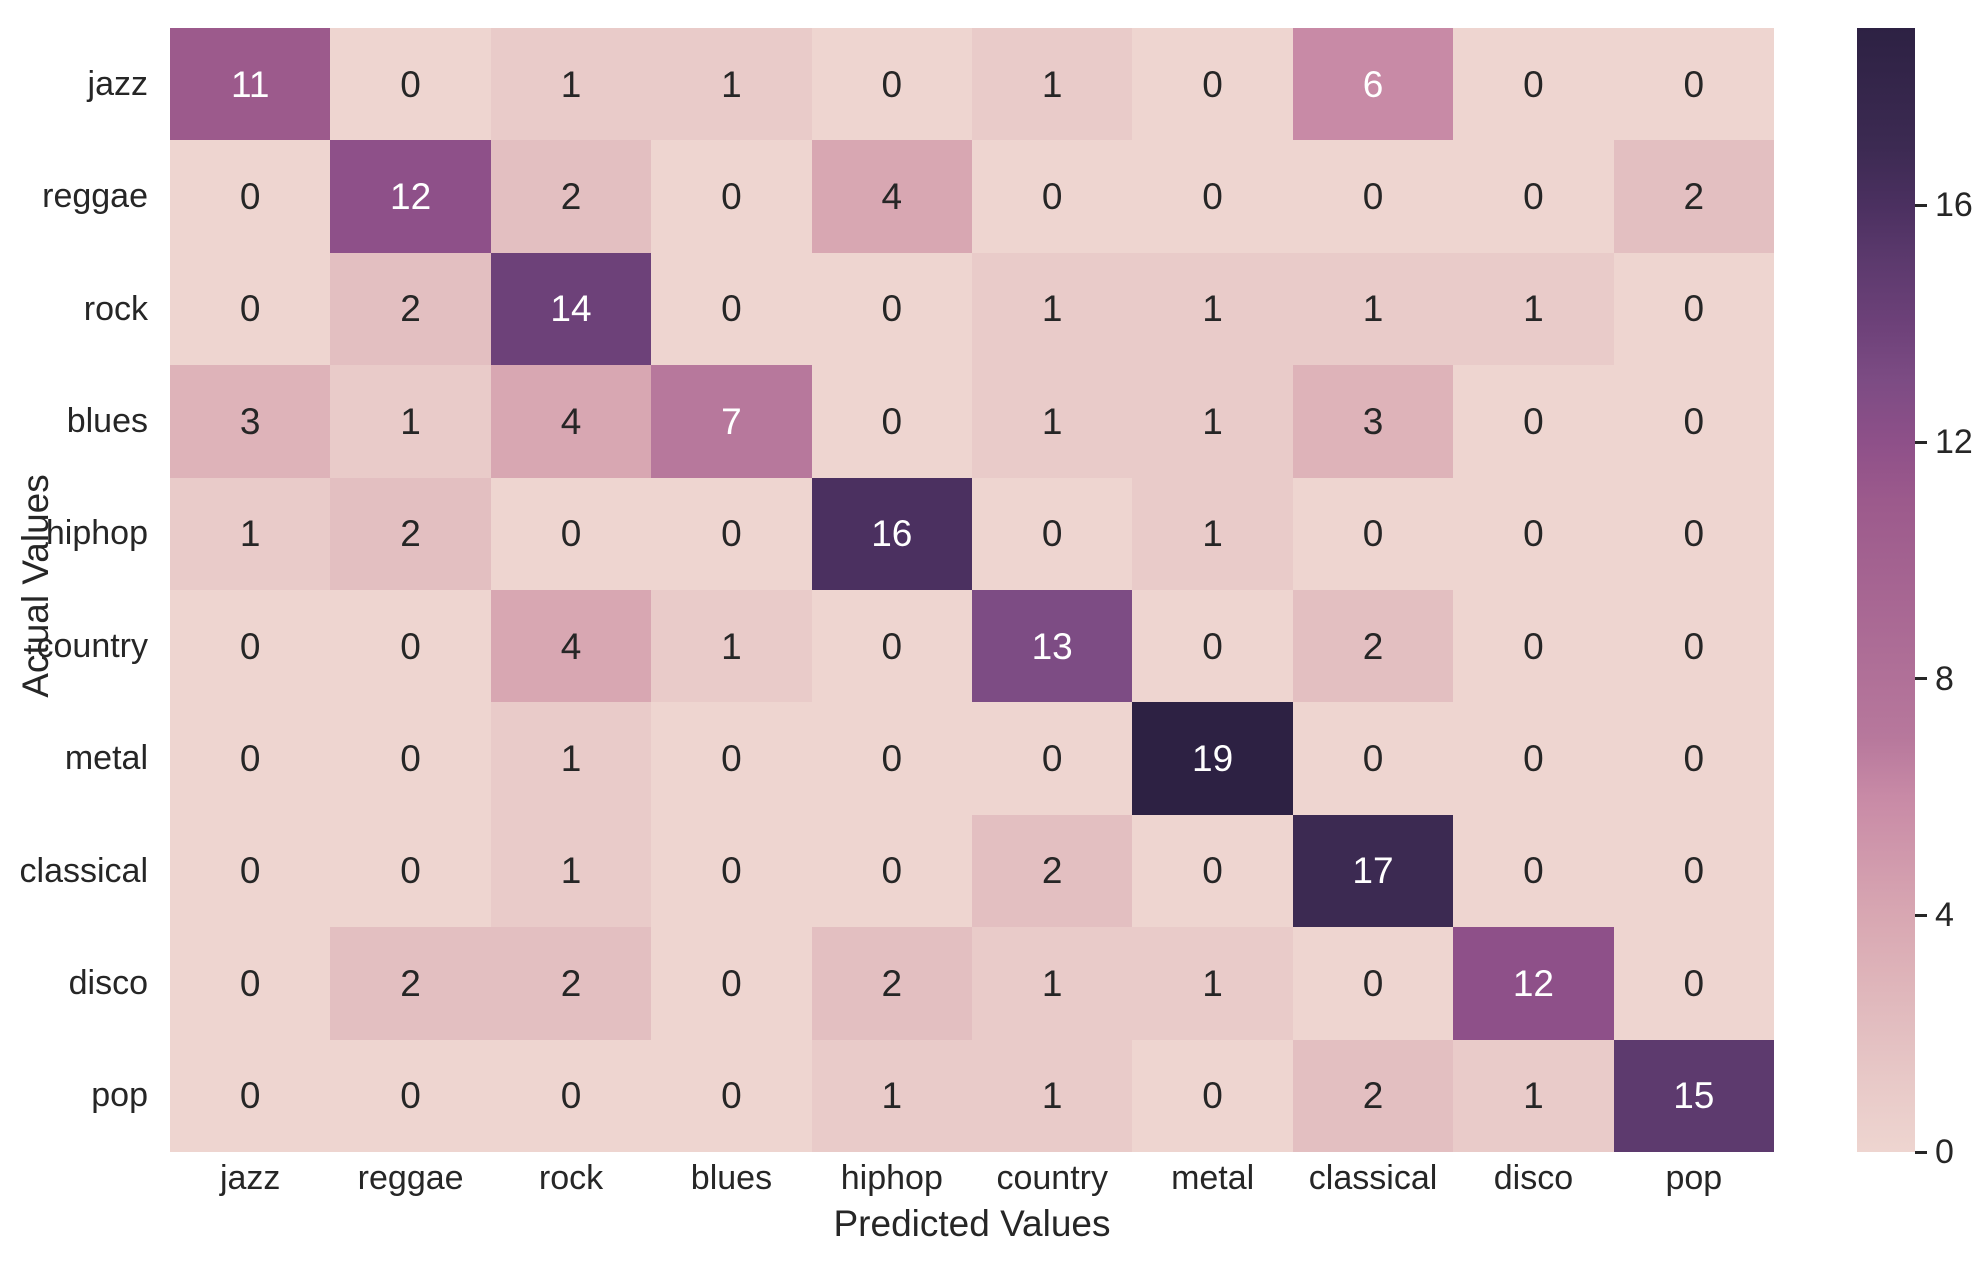 This screenshot has height=1264, width=1988. What do you see at coordinates (83, 870) in the screenshot?
I see `y-tick-label: classical` at bounding box center [83, 870].